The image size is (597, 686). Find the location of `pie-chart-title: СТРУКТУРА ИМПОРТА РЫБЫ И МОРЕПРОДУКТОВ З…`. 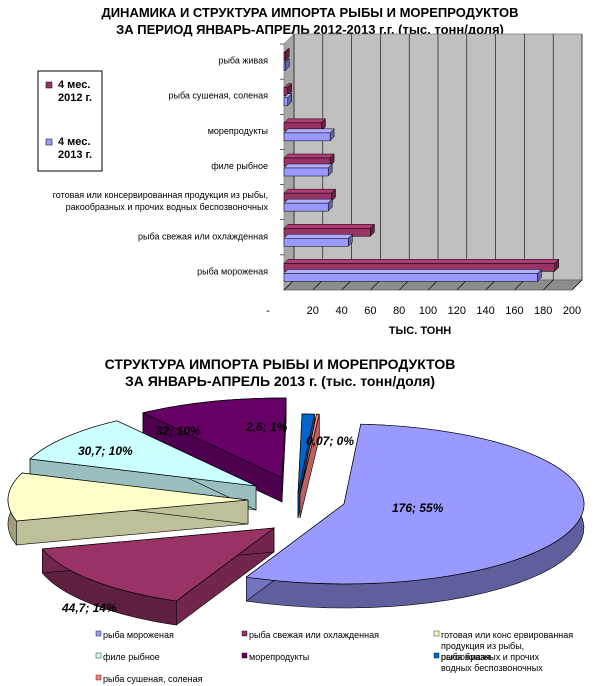

pie-chart-title: СТРУКТУРА ИМПОРТА РЫБЫ И МОРЕПРОДУКТОВ З… is located at coordinates (280, 373).